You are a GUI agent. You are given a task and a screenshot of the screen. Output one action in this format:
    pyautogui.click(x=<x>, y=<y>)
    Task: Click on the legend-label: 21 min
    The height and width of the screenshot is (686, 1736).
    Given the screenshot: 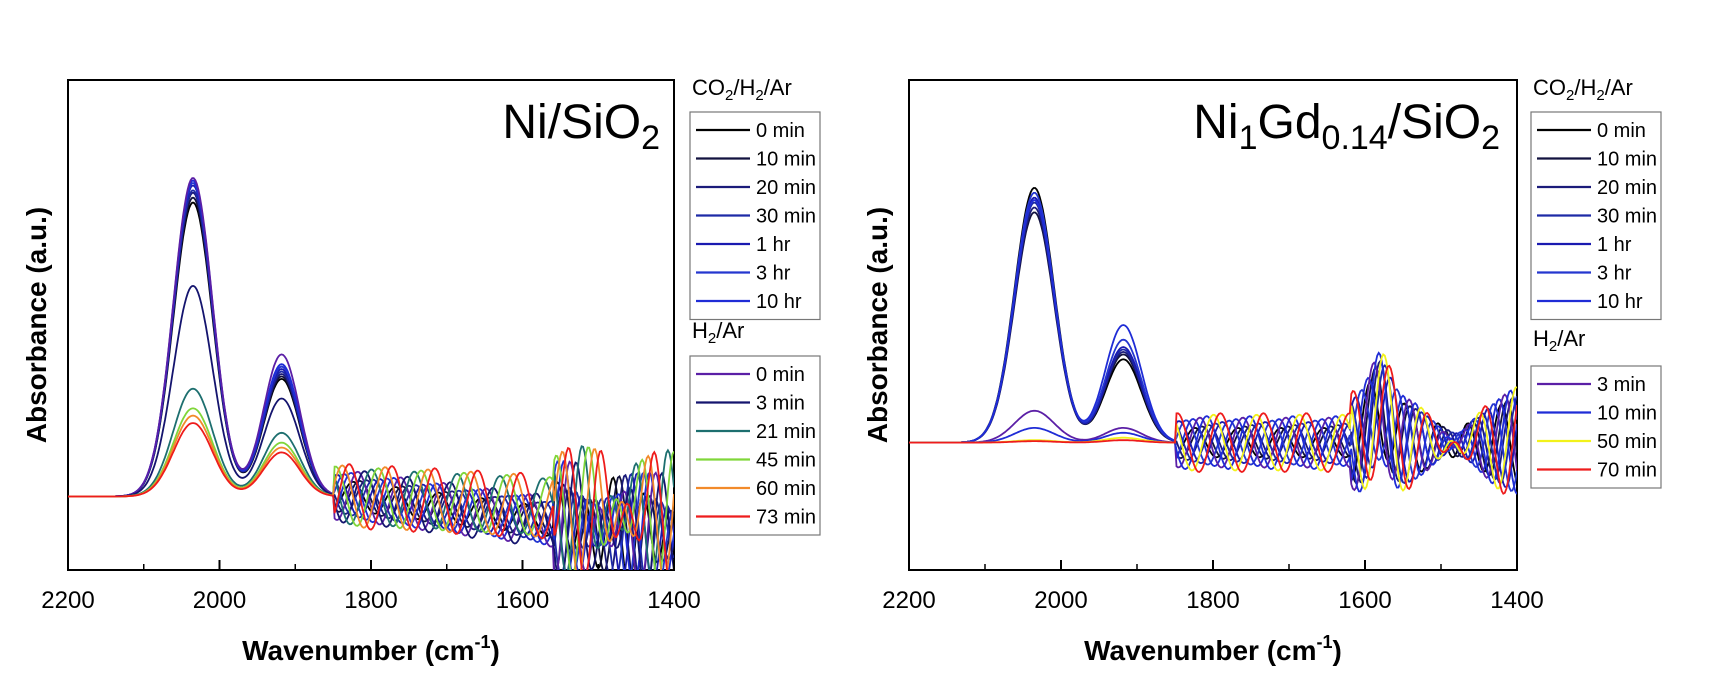 What is the action you would take?
    pyautogui.click(x=786, y=432)
    